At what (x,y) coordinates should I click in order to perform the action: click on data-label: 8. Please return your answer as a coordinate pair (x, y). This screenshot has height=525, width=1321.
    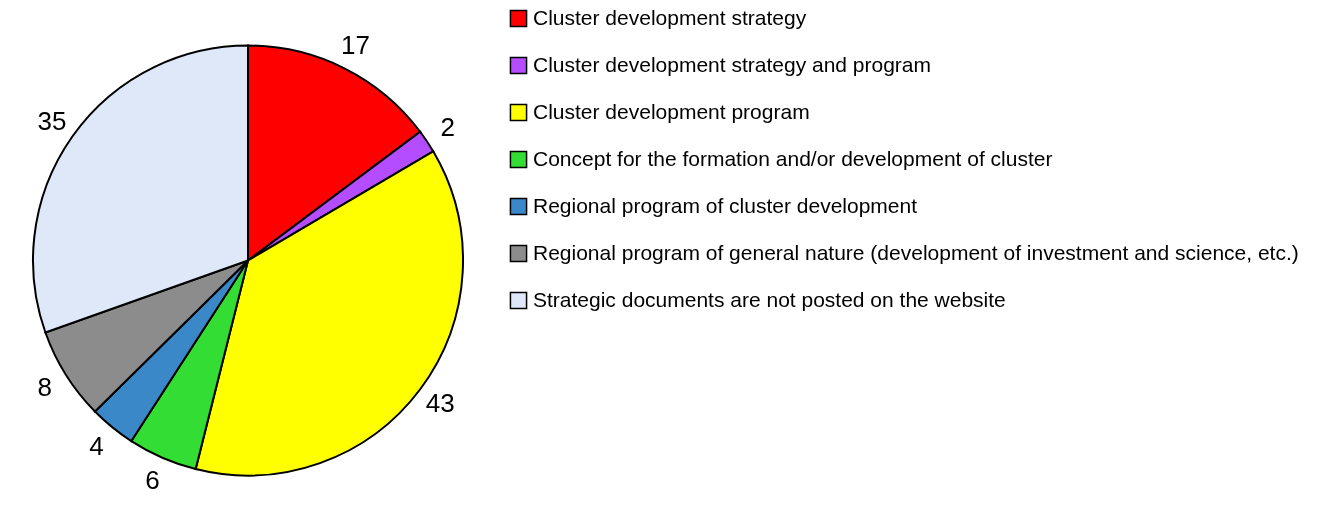
    Looking at the image, I should click on (44, 386).